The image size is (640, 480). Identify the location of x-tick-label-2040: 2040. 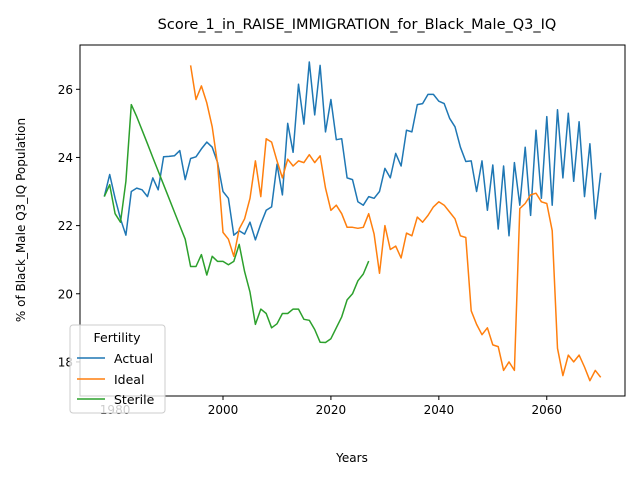
(439, 410).